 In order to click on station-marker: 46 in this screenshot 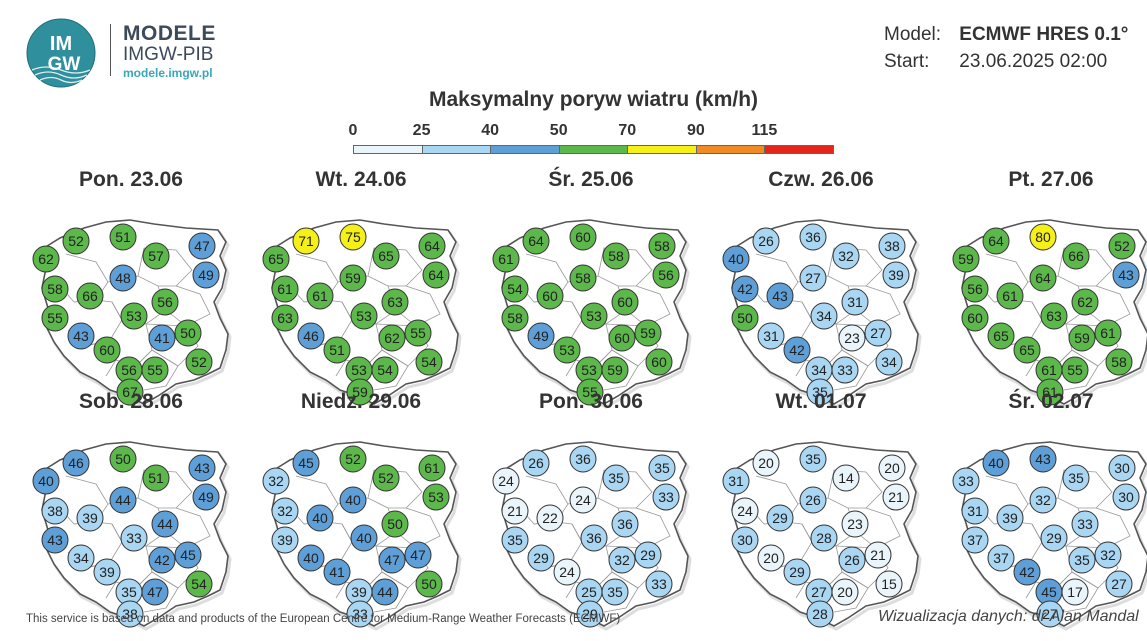, I will do `click(76, 463)`.